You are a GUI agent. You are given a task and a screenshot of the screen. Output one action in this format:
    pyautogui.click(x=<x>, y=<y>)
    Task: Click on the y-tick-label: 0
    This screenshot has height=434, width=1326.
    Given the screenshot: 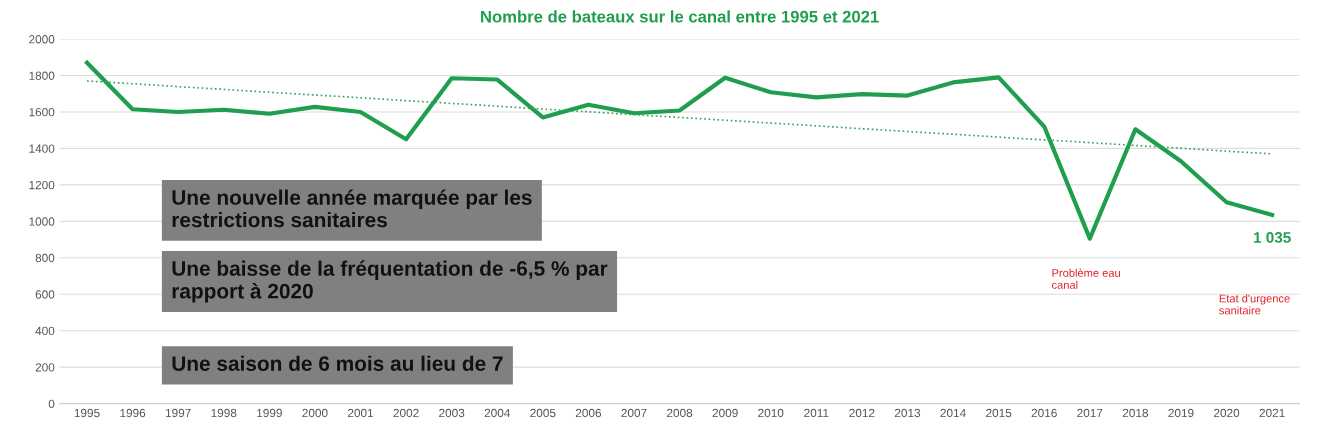 What is the action you would take?
    pyautogui.click(x=51, y=404)
    